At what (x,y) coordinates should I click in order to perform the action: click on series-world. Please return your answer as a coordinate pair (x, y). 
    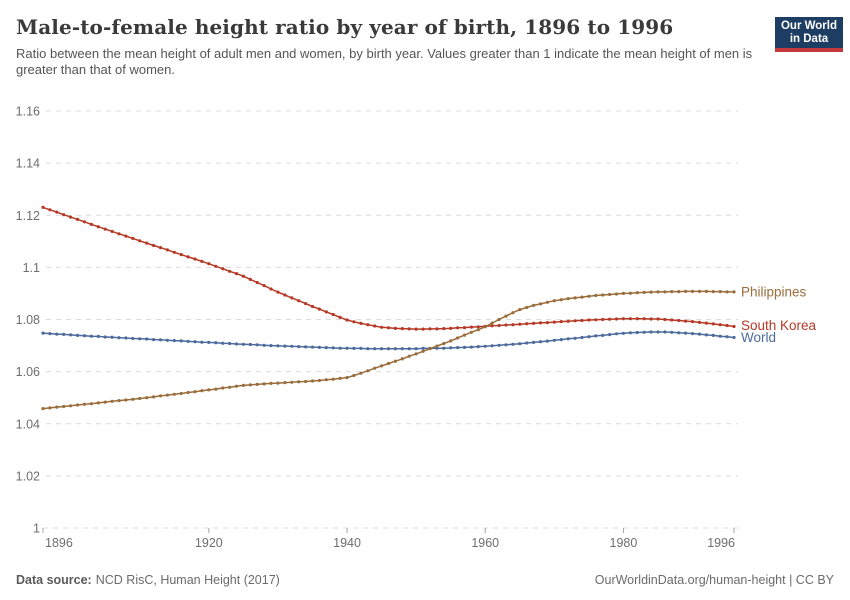
    Looking at the image, I should click on (388, 340).